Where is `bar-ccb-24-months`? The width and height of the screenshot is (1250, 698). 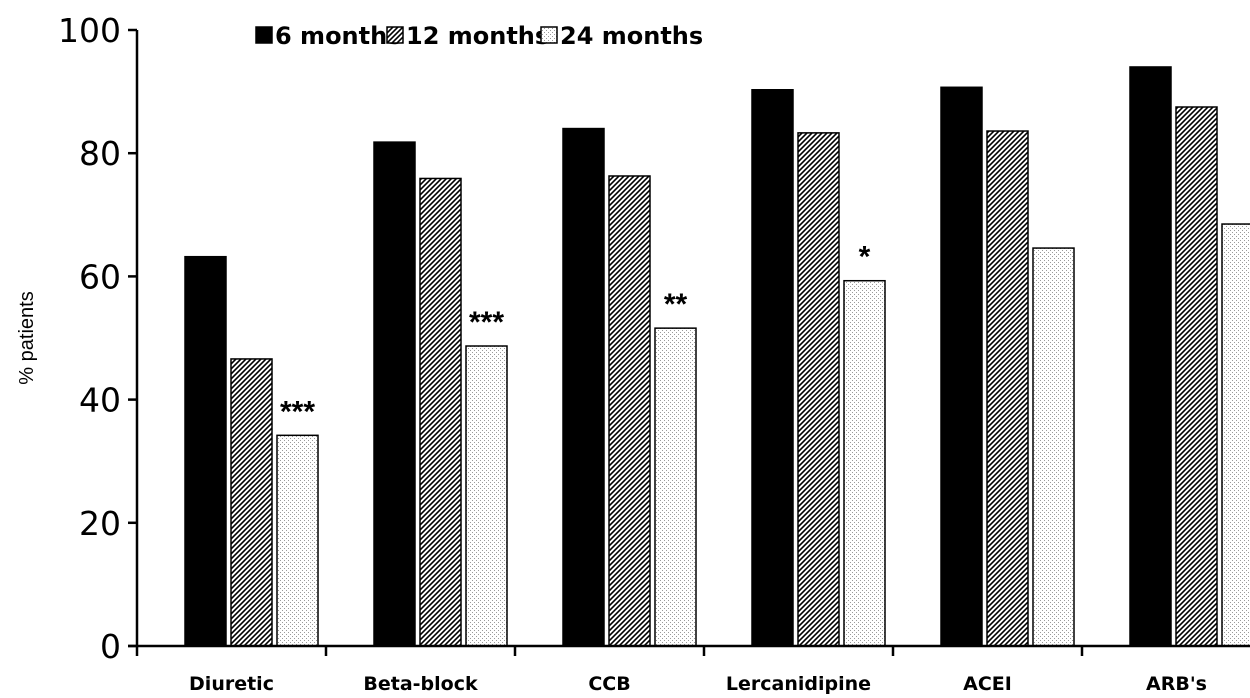 bar-ccb-24-months is located at coordinates (675, 487).